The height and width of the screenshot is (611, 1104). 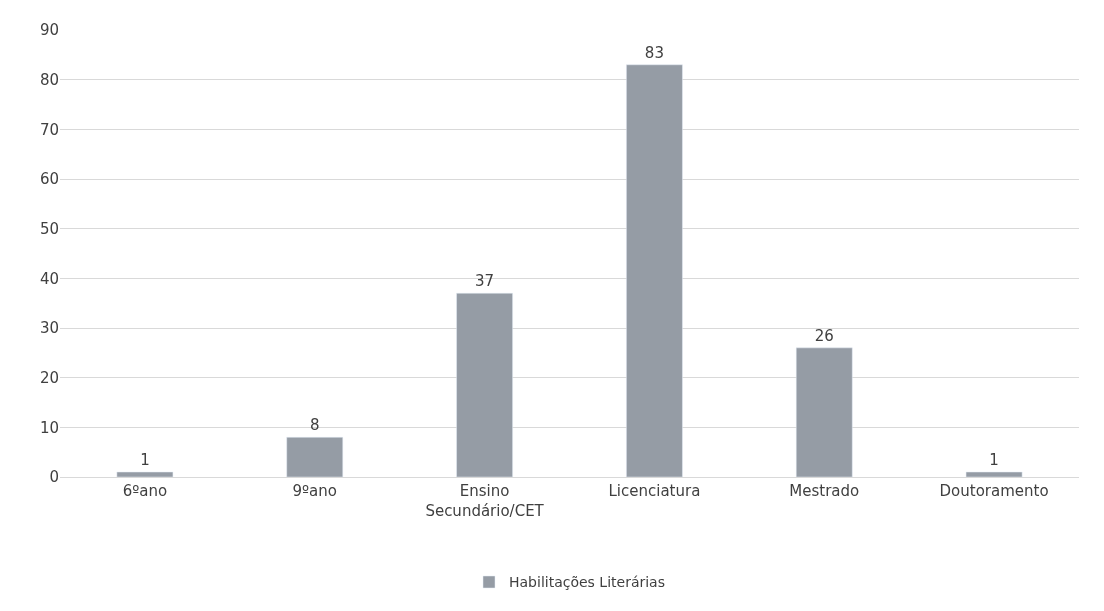 What do you see at coordinates (54, 477) in the screenshot?
I see `y-tick-label: 0` at bounding box center [54, 477].